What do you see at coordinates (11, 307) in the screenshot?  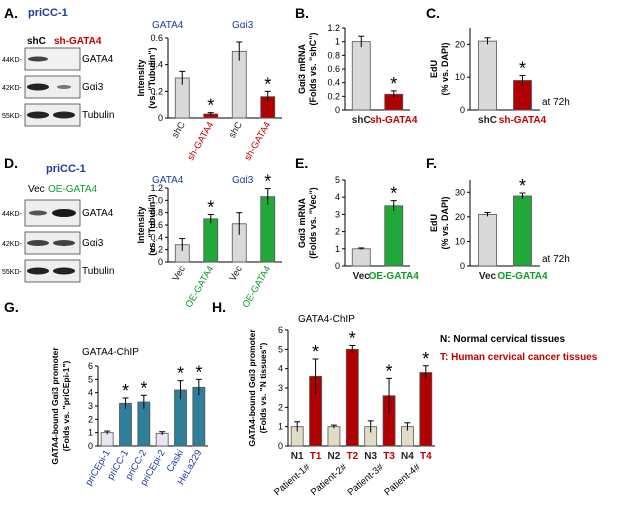 I see `panel-g-label: G.` at bounding box center [11, 307].